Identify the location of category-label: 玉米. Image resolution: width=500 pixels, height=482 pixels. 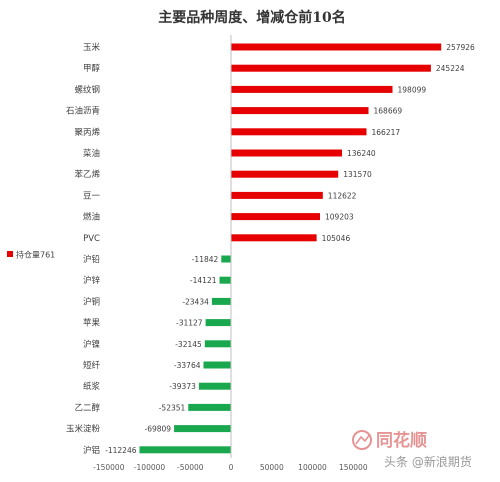
(92, 47).